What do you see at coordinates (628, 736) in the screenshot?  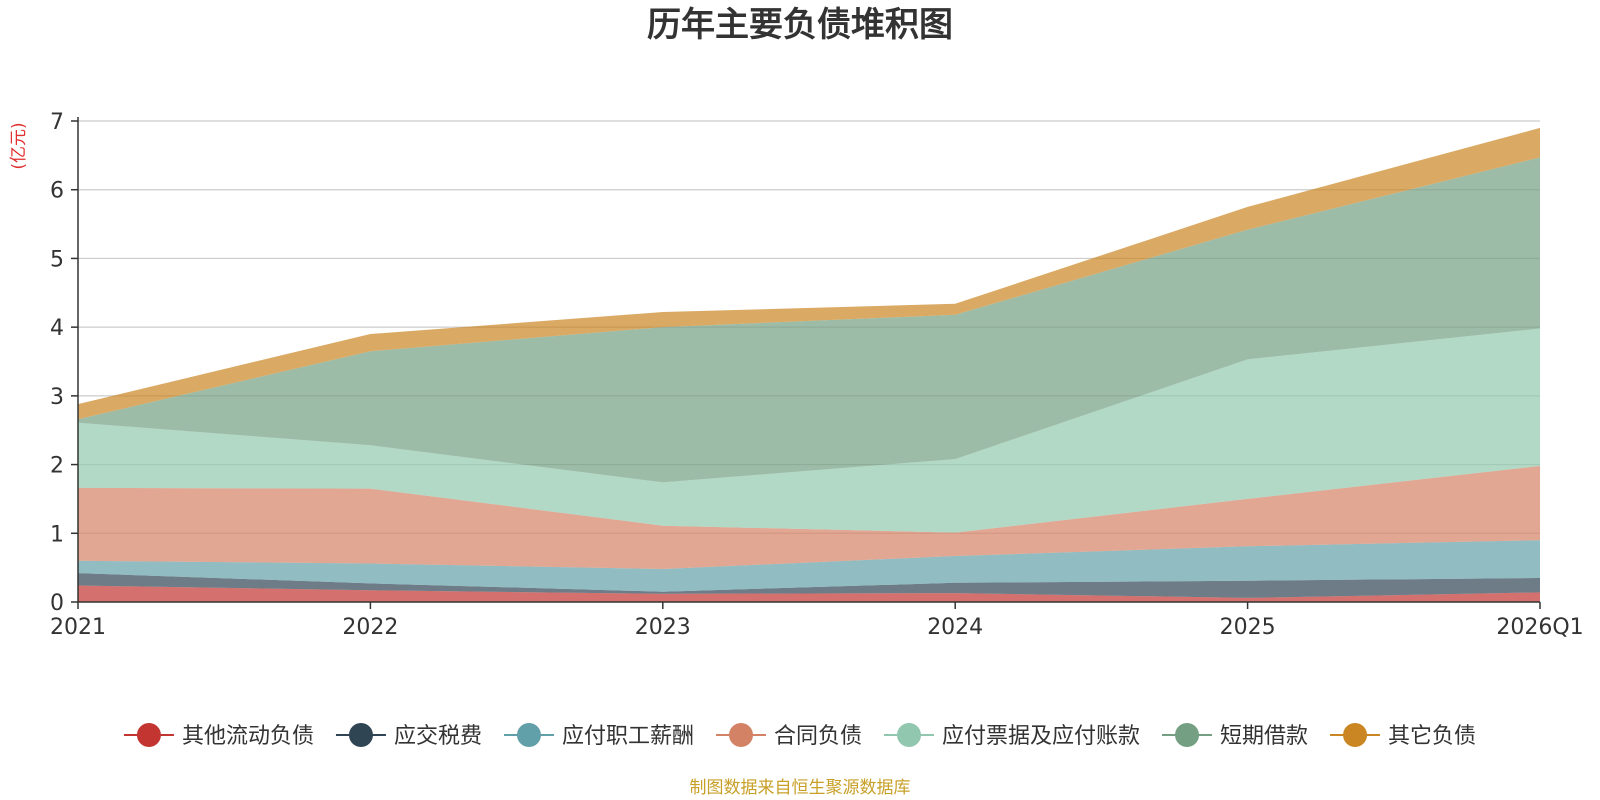 I see `legend-label: 应付职工薪酬` at bounding box center [628, 736].